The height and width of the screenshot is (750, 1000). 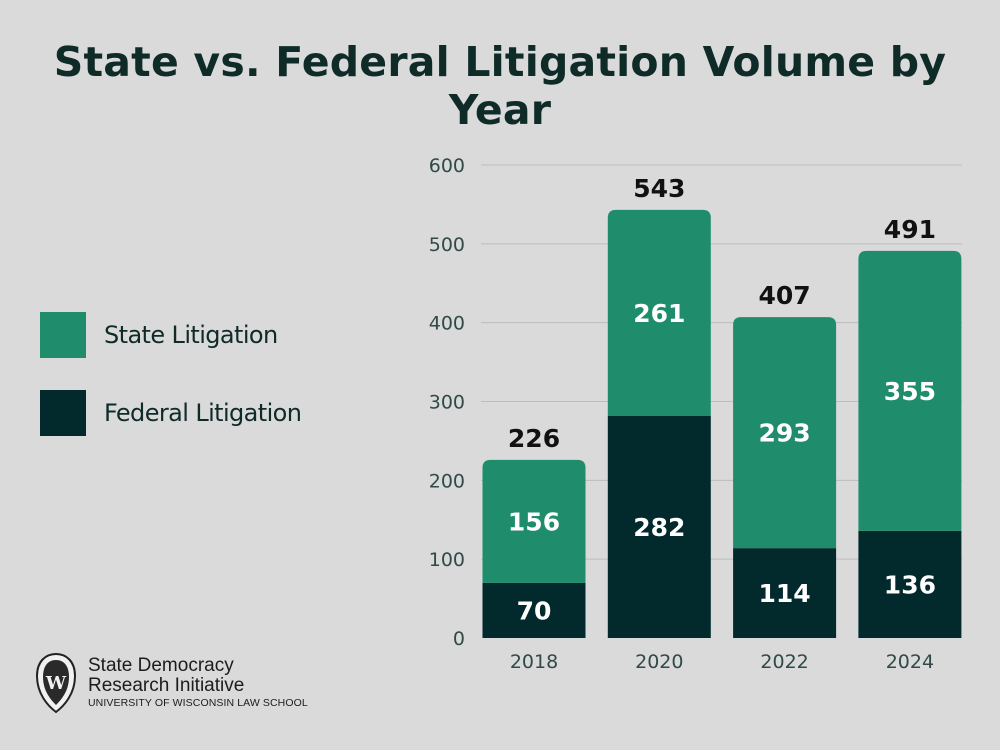 I want to click on x-tick-label-2018: 2018, so click(x=534, y=662).